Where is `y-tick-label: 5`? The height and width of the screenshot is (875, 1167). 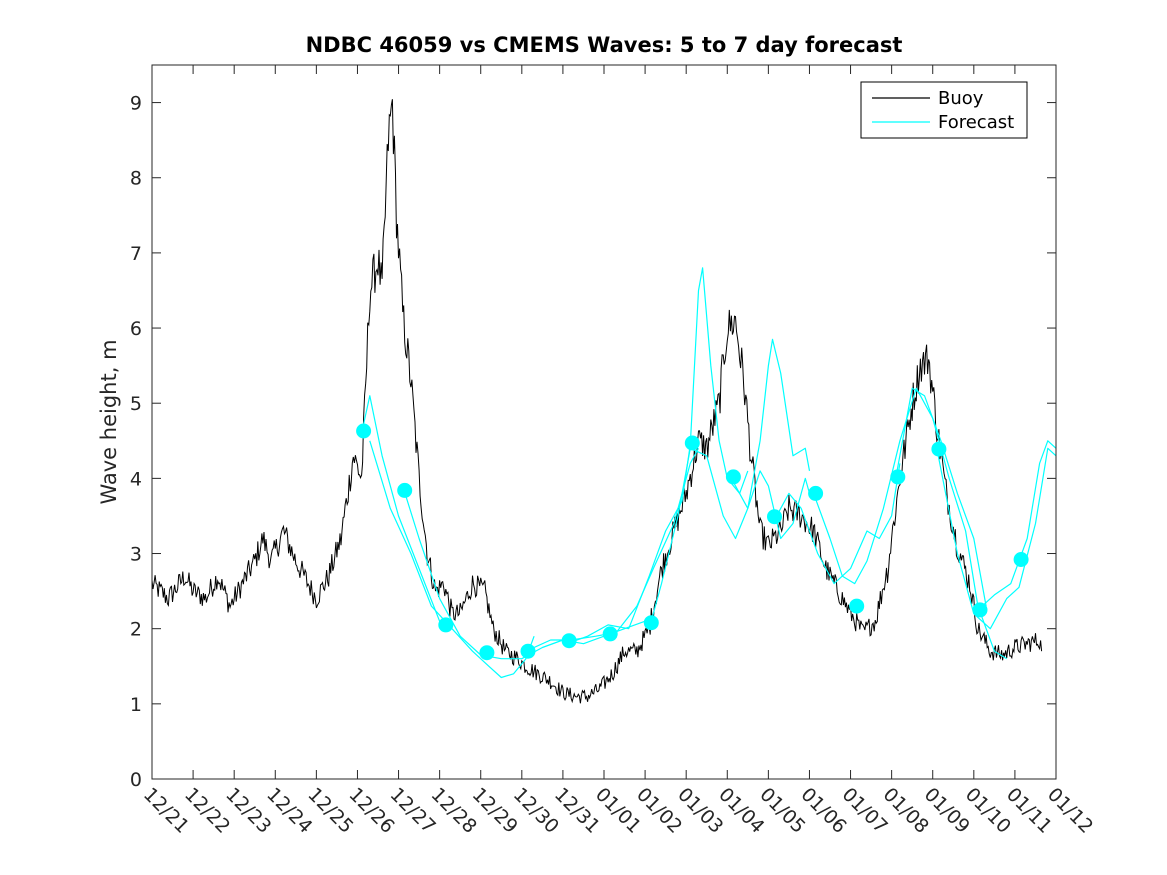 y-tick-label: 5 is located at coordinates (136, 404).